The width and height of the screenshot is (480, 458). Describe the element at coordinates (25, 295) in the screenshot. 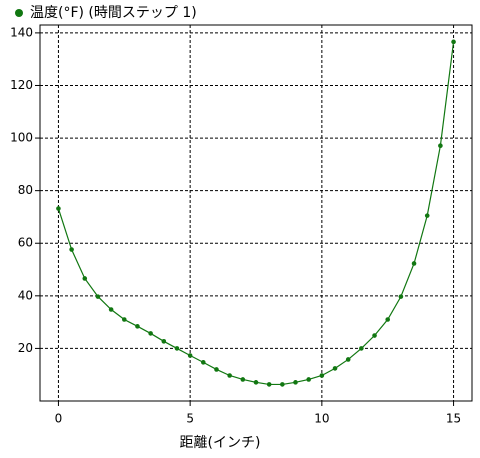

I see `y-tick-label: 40` at that location.